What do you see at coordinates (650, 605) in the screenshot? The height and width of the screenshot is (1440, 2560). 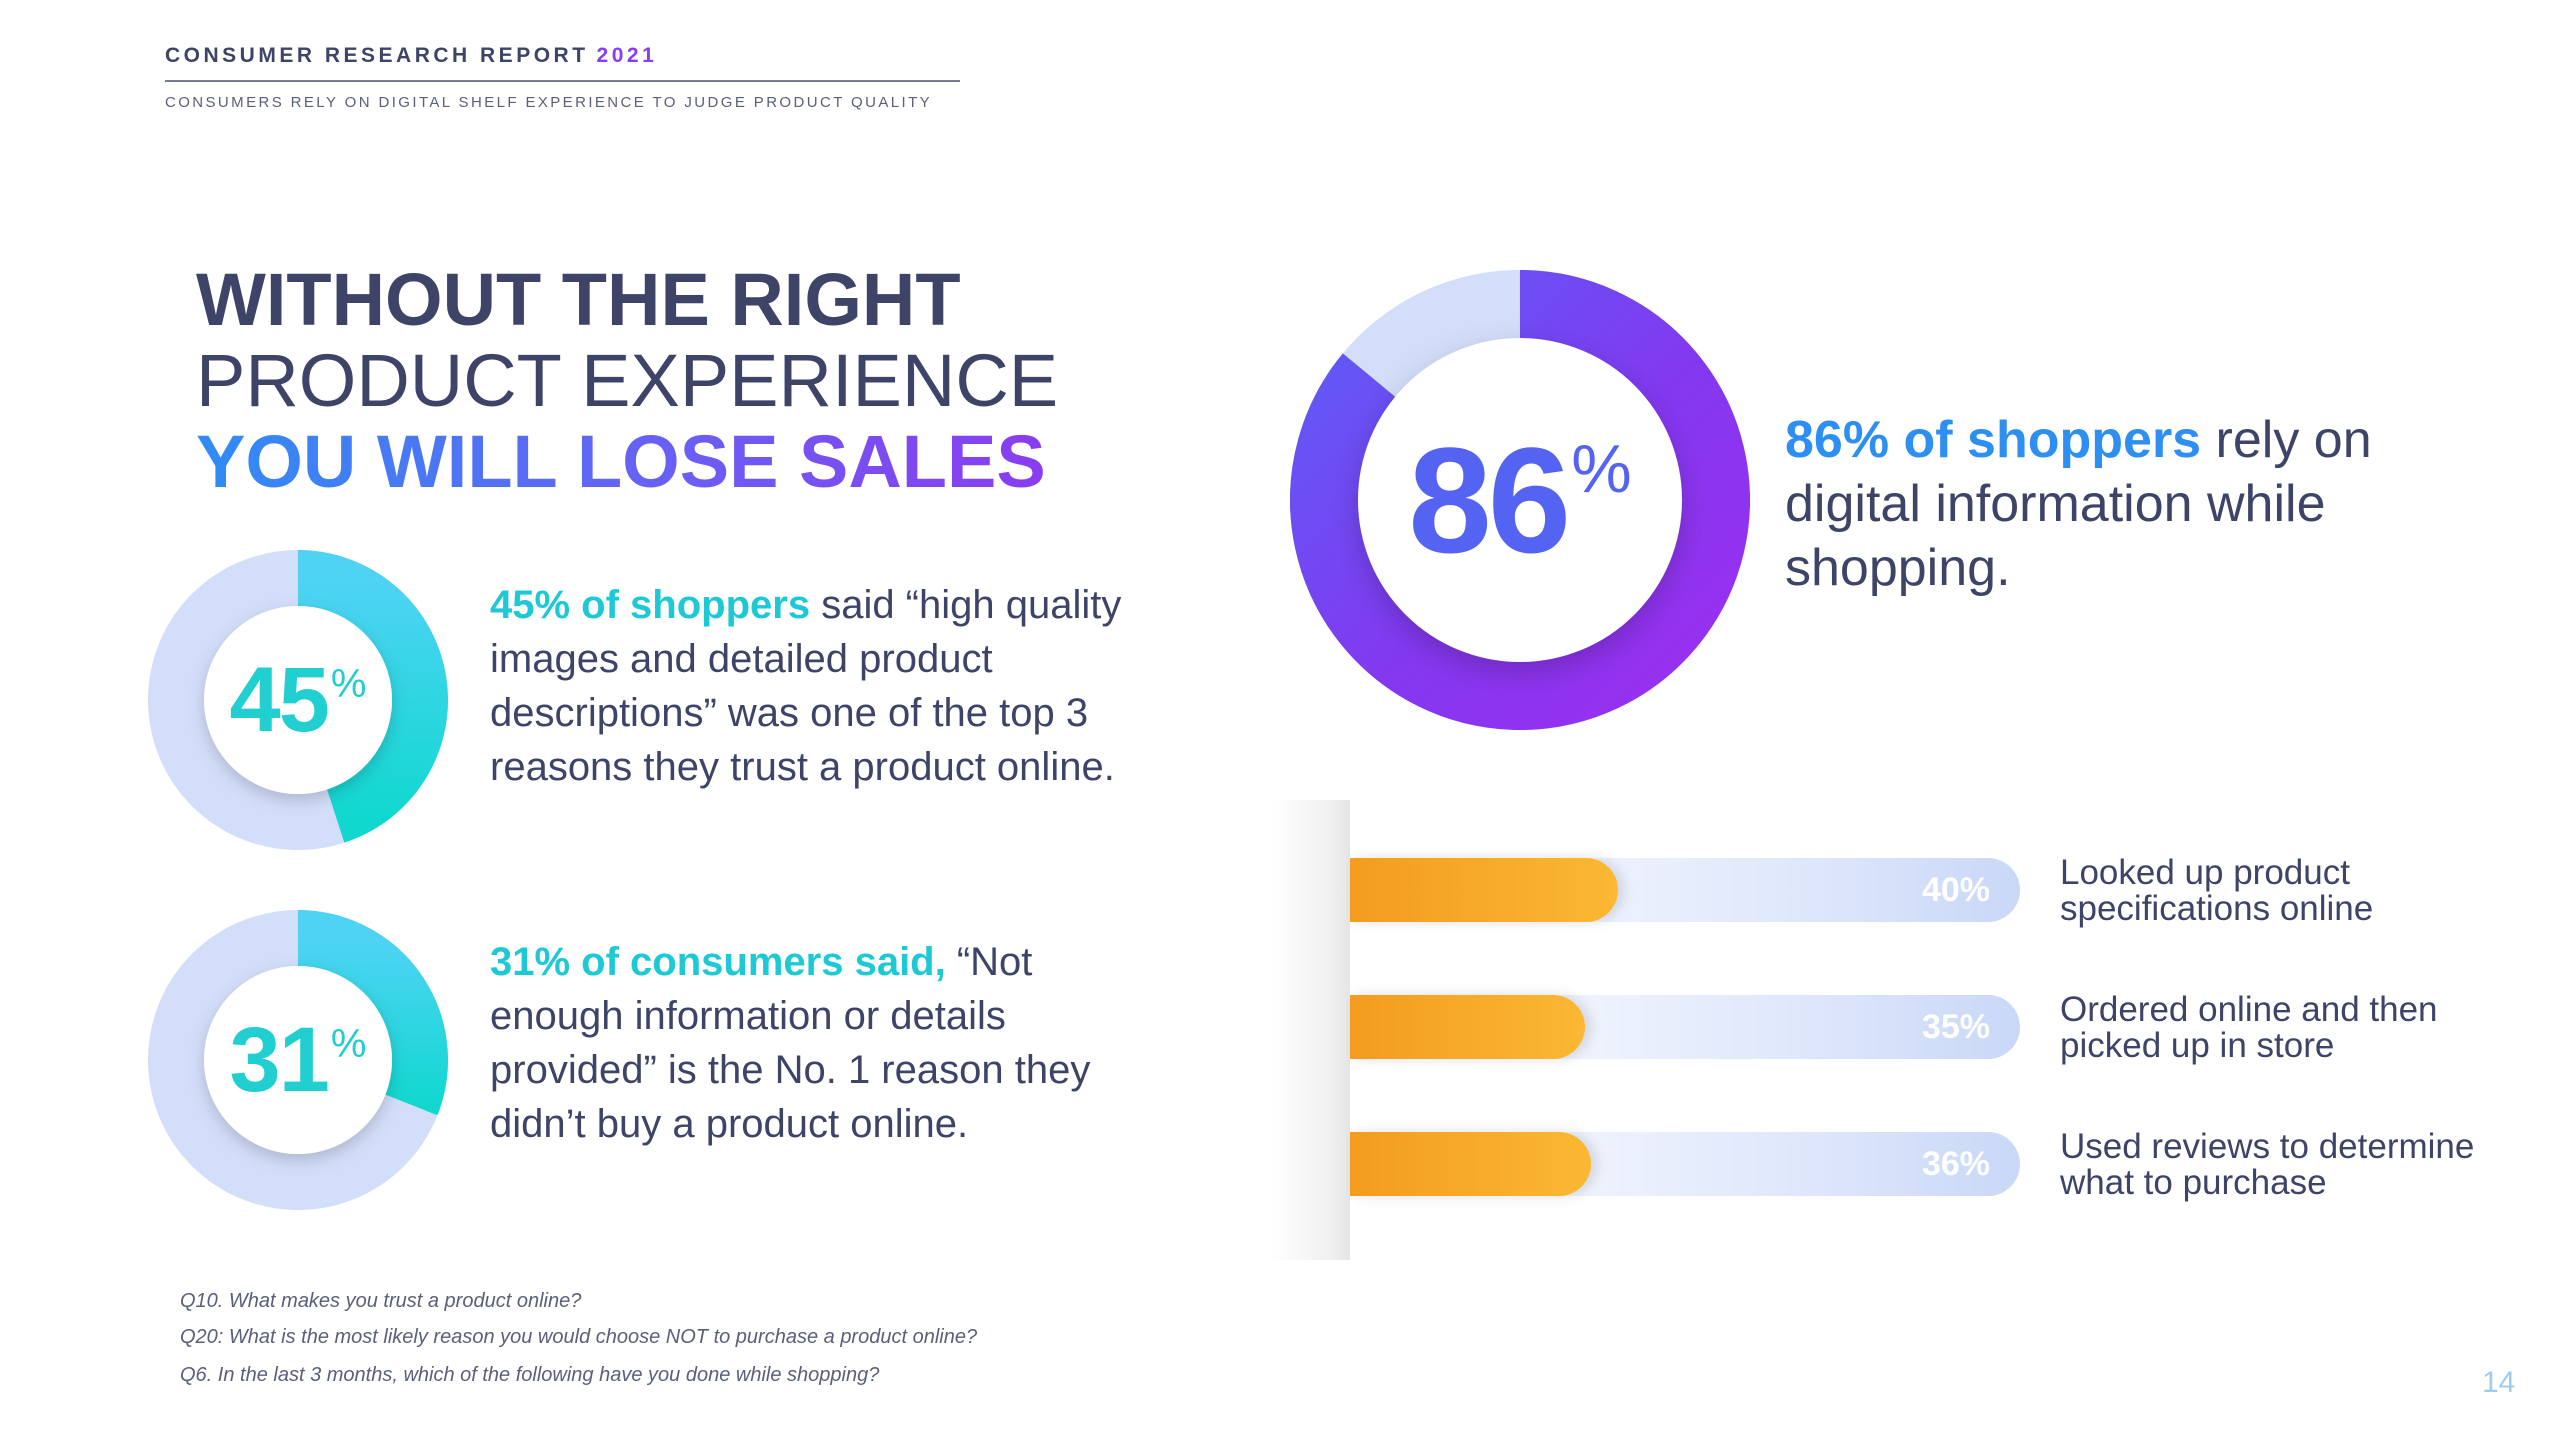 I see `stat-45-highlight: 45% of shoppers` at bounding box center [650, 605].